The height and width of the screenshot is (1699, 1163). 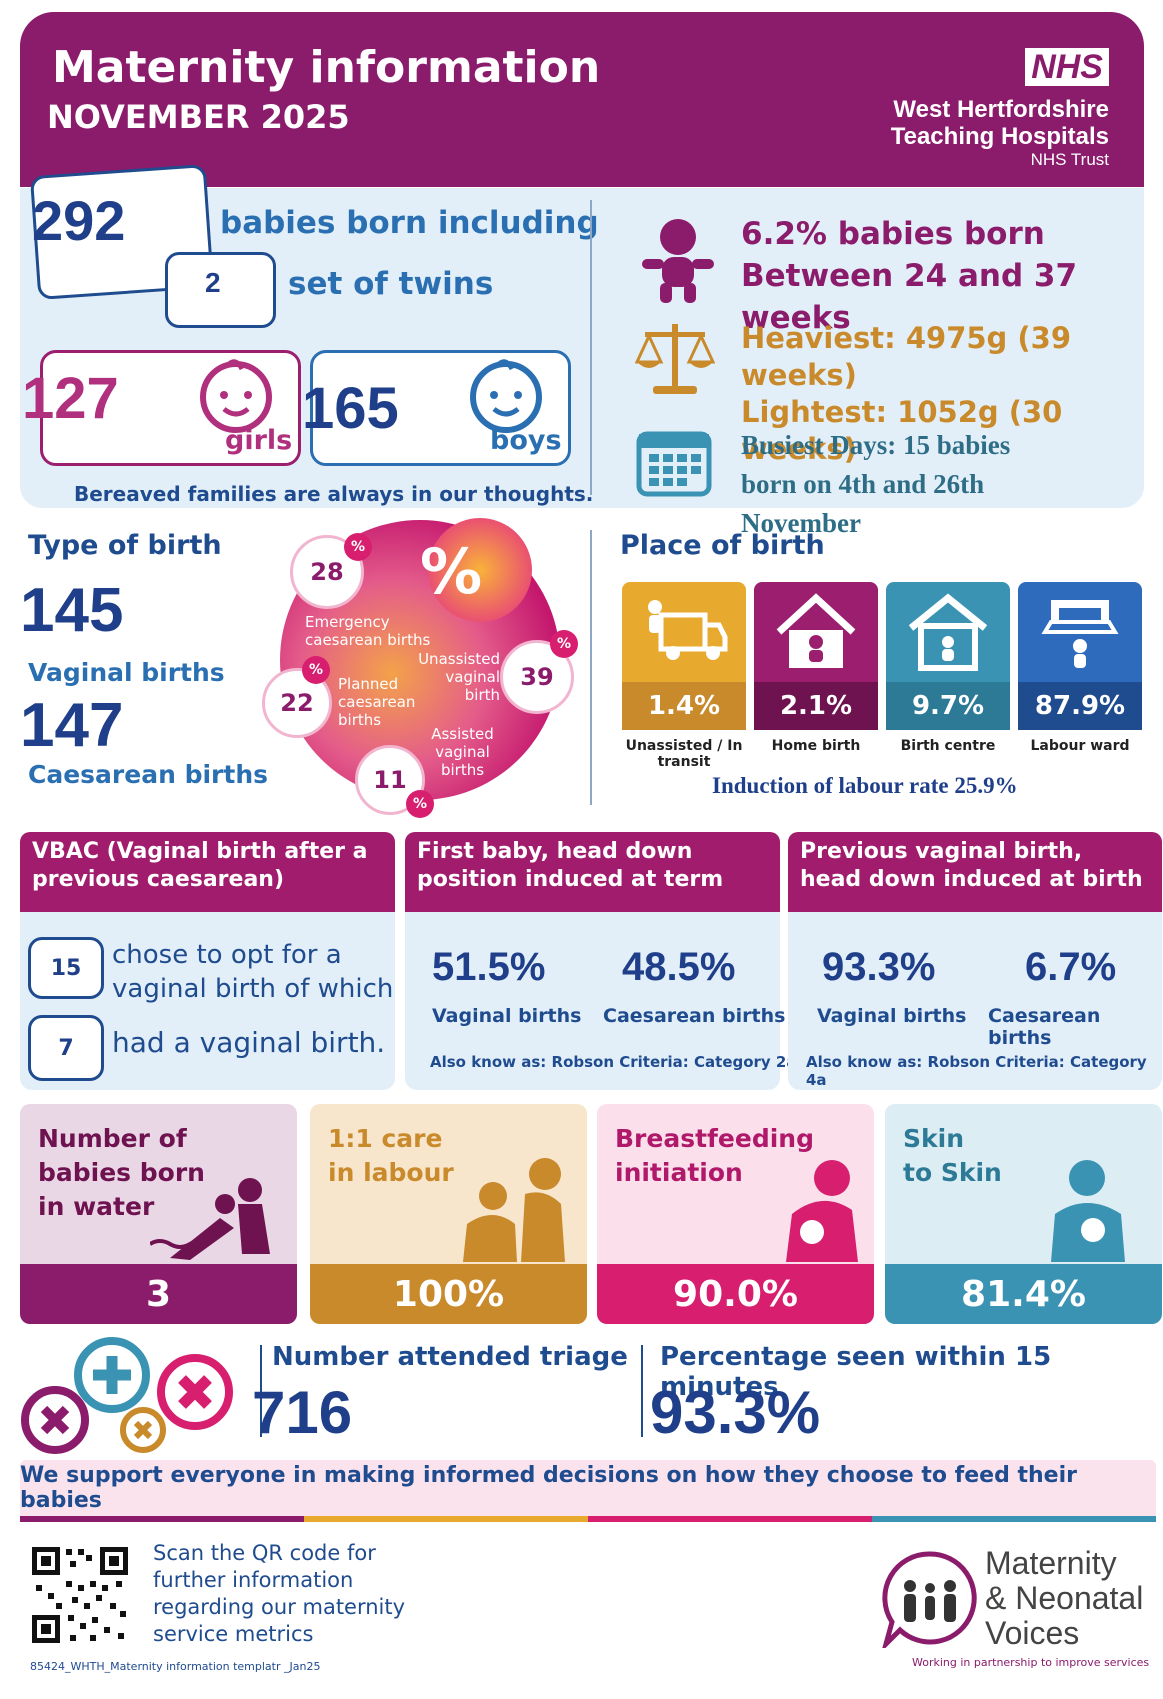 What do you see at coordinates (158, 1294) in the screenshot?
I see `kpi-value: 3` at bounding box center [158, 1294].